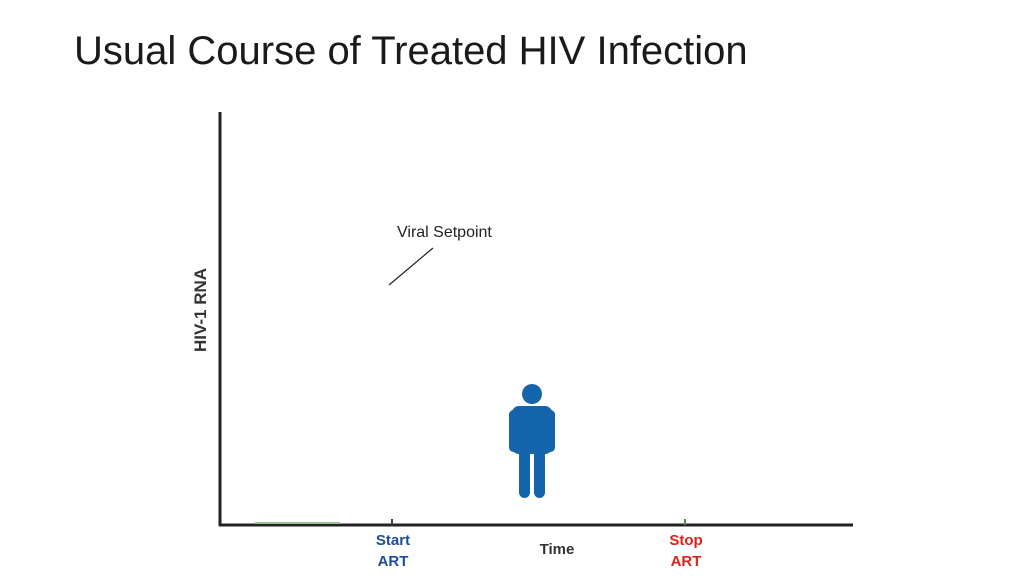 This screenshot has width=1024, height=576. I want to click on start-art-label-line2: ART, so click(393, 561).